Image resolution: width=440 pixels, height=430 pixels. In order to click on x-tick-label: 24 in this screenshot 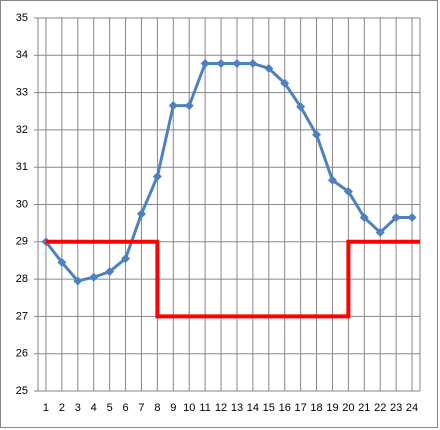, I will do `click(412, 408)`.